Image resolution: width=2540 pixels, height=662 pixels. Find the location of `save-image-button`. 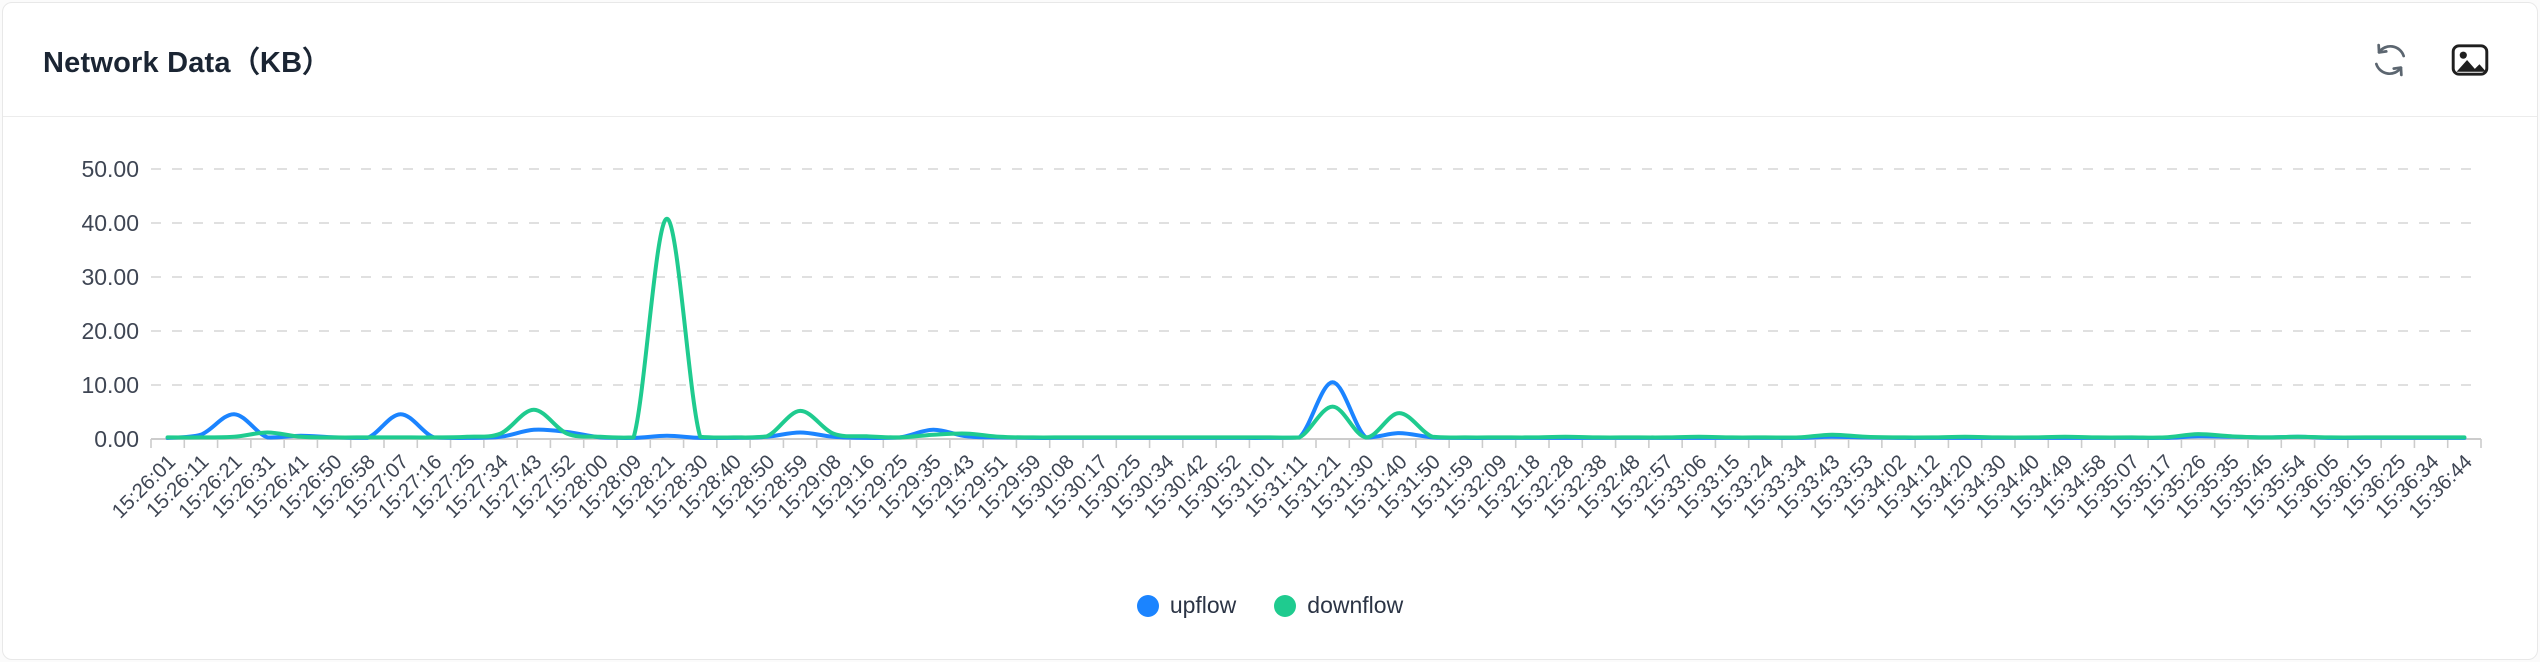

save-image-button is located at coordinates (2470, 60).